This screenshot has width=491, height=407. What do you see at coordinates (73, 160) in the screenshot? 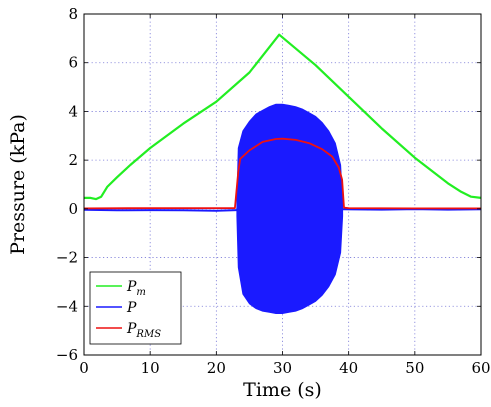
I see `y-tick-label: 2` at bounding box center [73, 160].